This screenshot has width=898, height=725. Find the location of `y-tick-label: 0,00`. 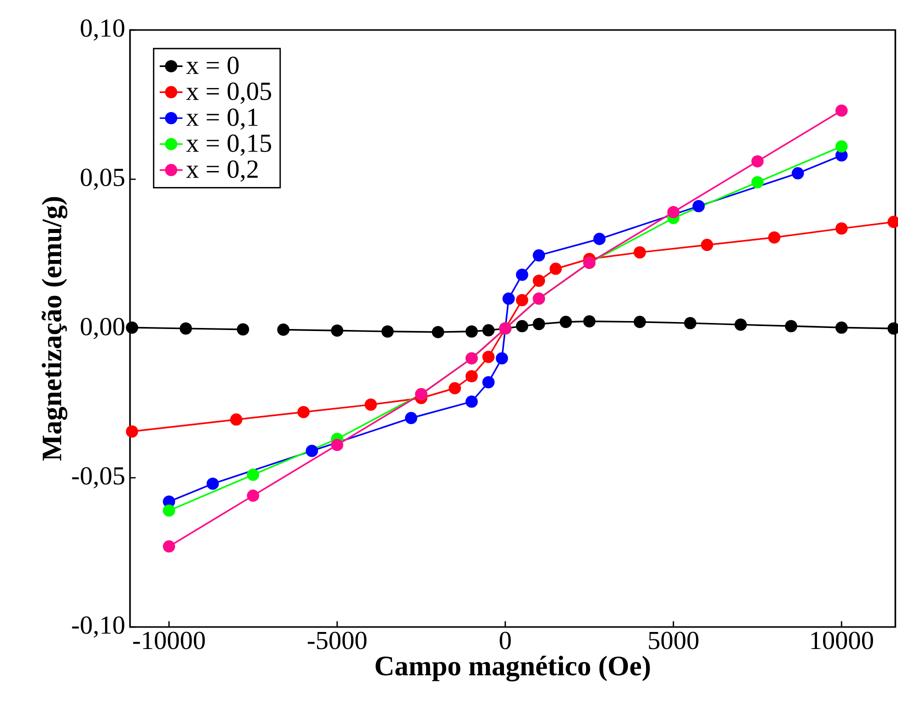

y-tick-label: 0,00 is located at coordinates (102, 329).